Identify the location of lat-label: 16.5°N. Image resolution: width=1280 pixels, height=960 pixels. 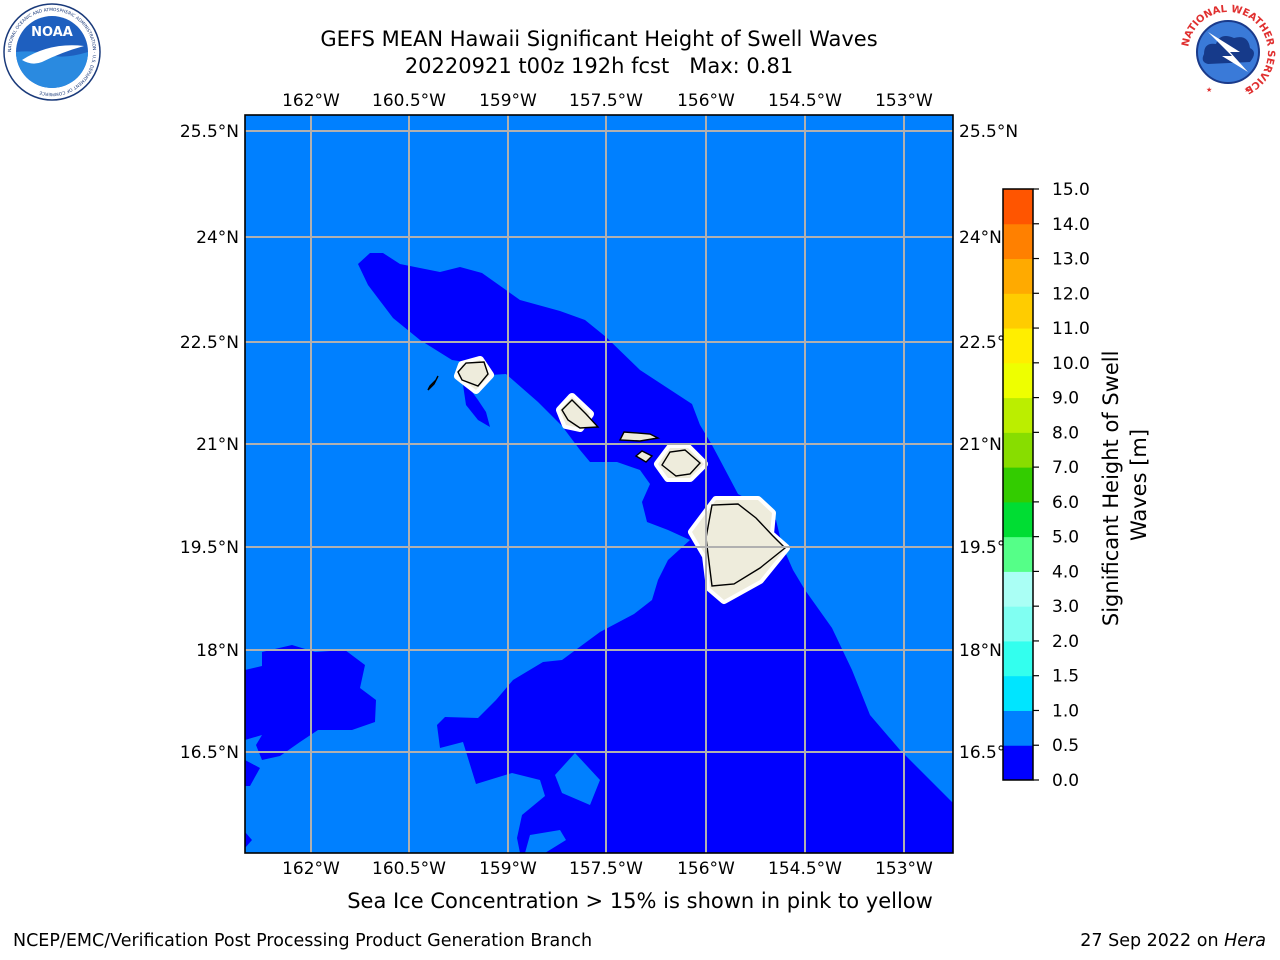
(209, 753).